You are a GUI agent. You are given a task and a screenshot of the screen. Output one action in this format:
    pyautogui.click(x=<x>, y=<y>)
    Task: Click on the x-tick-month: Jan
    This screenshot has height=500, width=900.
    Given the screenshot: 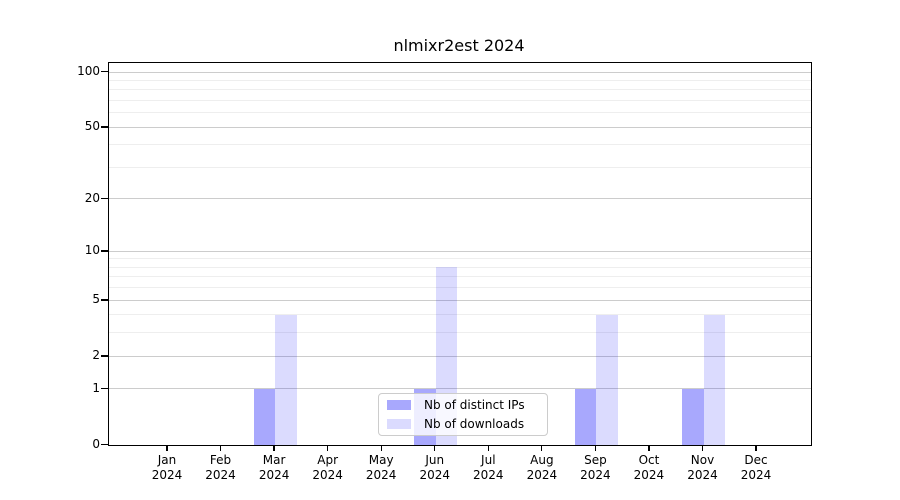 What is the action you would take?
    pyautogui.click(x=167, y=460)
    